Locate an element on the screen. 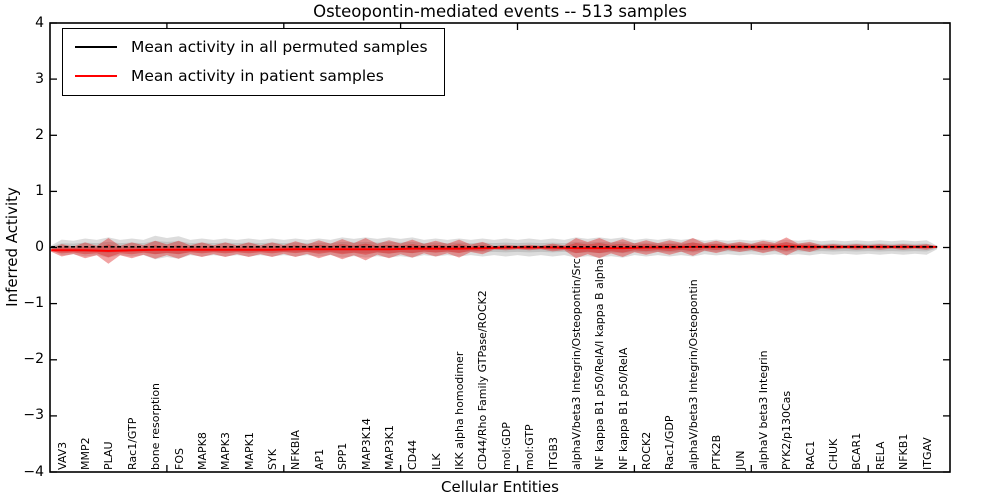 The width and height of the screenshot is (1000, 500). x-tick-label: VAV3 is located at coordinates (62, 455).